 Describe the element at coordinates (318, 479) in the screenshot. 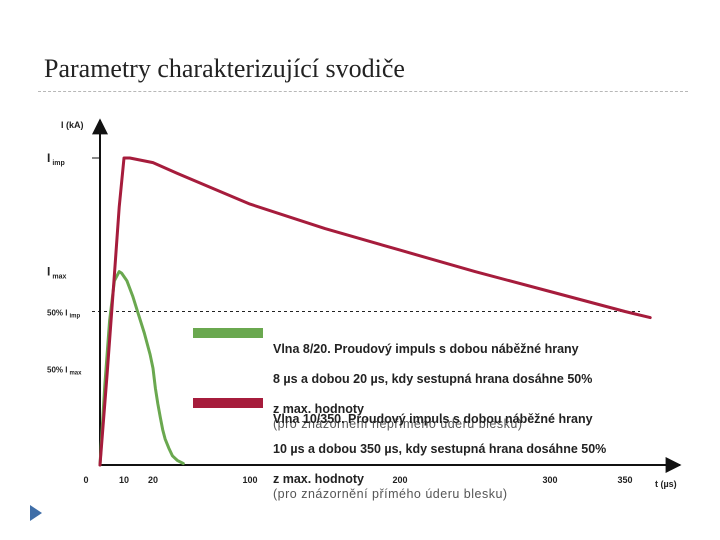

I see `legend-10-350-line-3: z max. hodnoty` at that location.